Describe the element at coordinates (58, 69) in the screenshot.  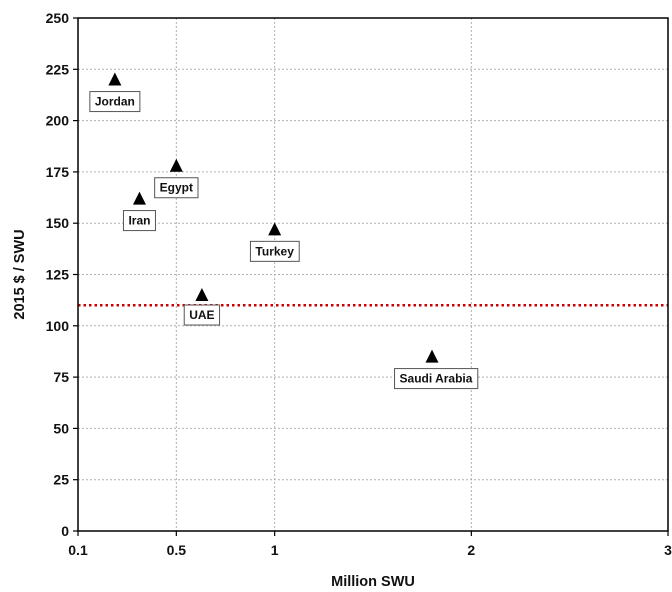
I see `y-tick-label: 225` at that location.